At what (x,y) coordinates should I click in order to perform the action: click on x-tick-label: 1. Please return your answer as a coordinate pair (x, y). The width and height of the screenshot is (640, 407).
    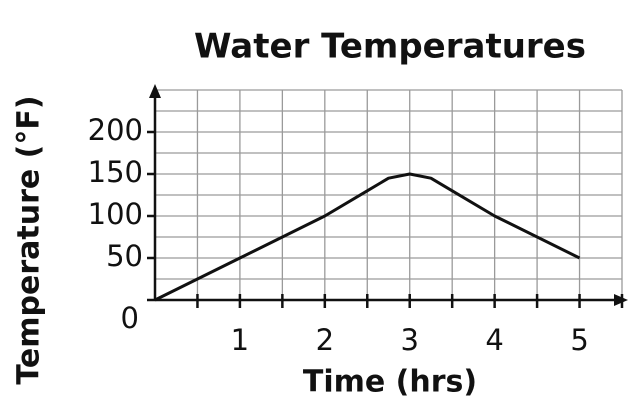
    Looking at the image, I should click on (240, 340).